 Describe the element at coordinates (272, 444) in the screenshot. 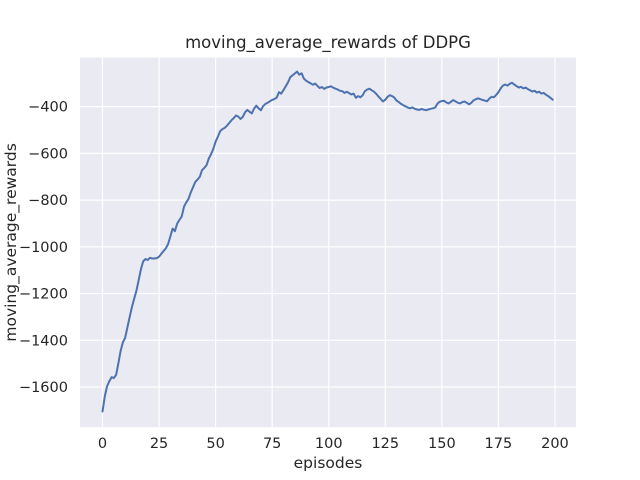

I see `x-tick-label: 75` at that location.